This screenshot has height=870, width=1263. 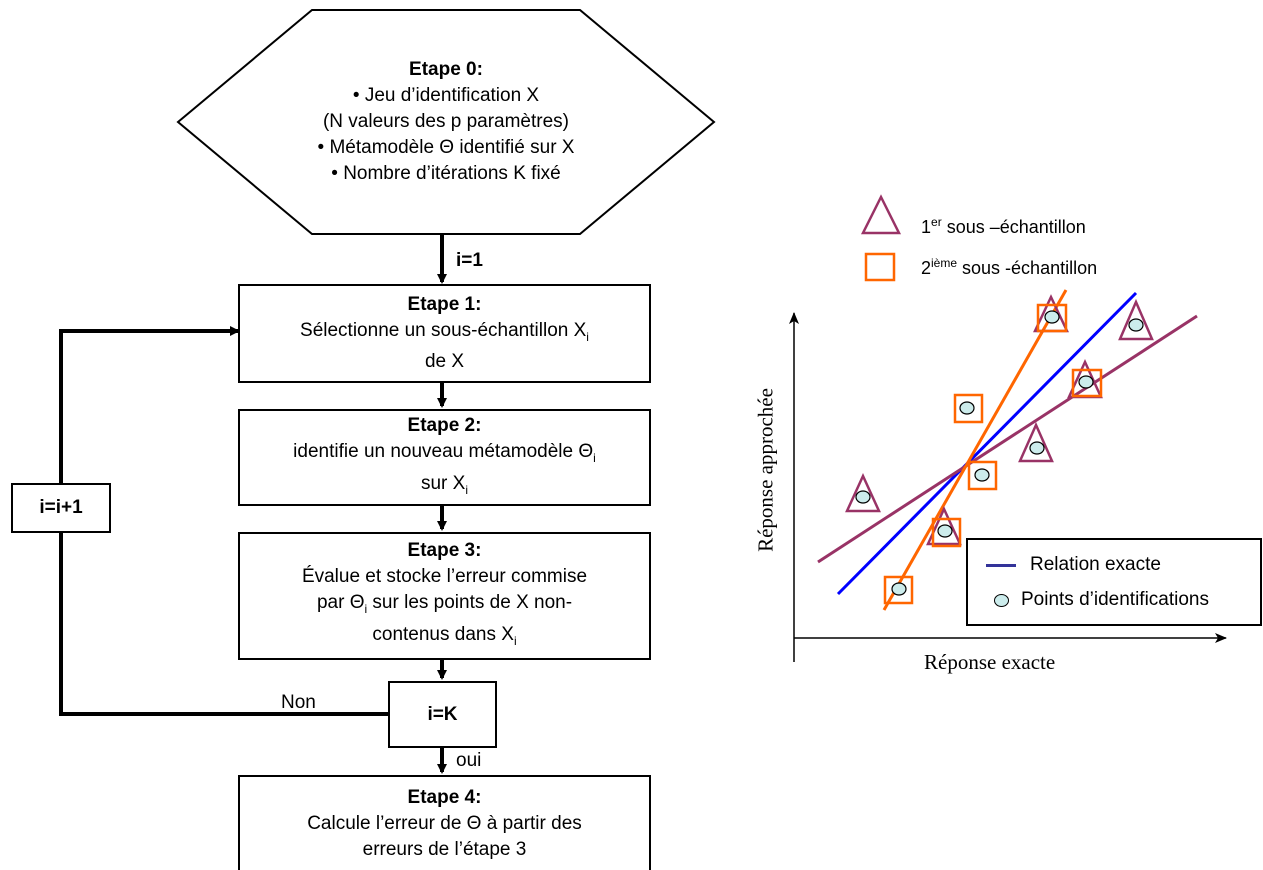 What do you see at coordinates (1064, 565) in the screenshot?
I see `legend-item-exact: Relation exacte` at bounding box center [1064, 565].